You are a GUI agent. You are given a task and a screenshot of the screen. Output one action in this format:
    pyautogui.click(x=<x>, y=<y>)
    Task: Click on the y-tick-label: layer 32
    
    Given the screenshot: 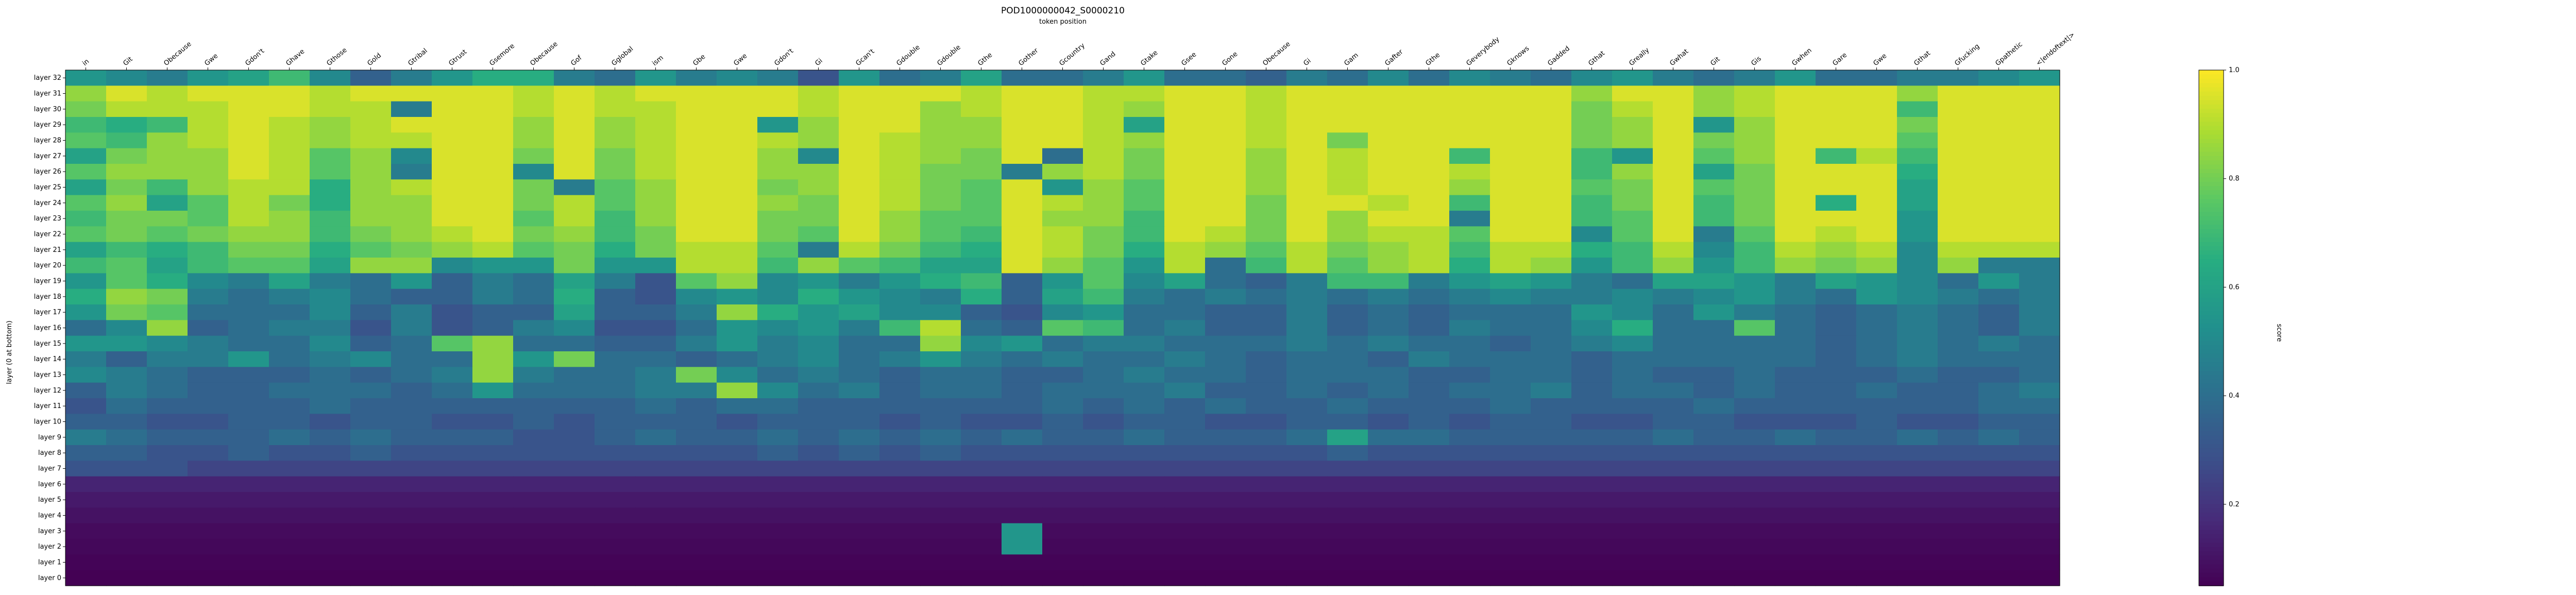 What is the action you would take?
    pyautogui.click(x=47, y=78)
    